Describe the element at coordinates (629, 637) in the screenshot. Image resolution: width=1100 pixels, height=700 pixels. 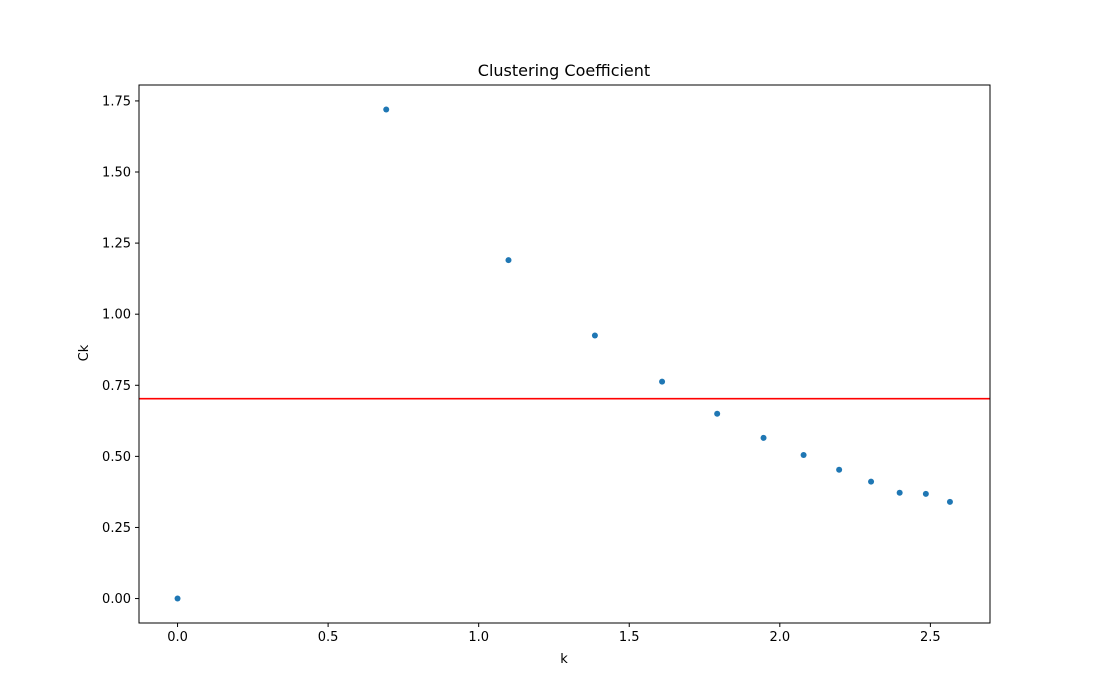
I see `x-tick-label: 1.5` at that location.